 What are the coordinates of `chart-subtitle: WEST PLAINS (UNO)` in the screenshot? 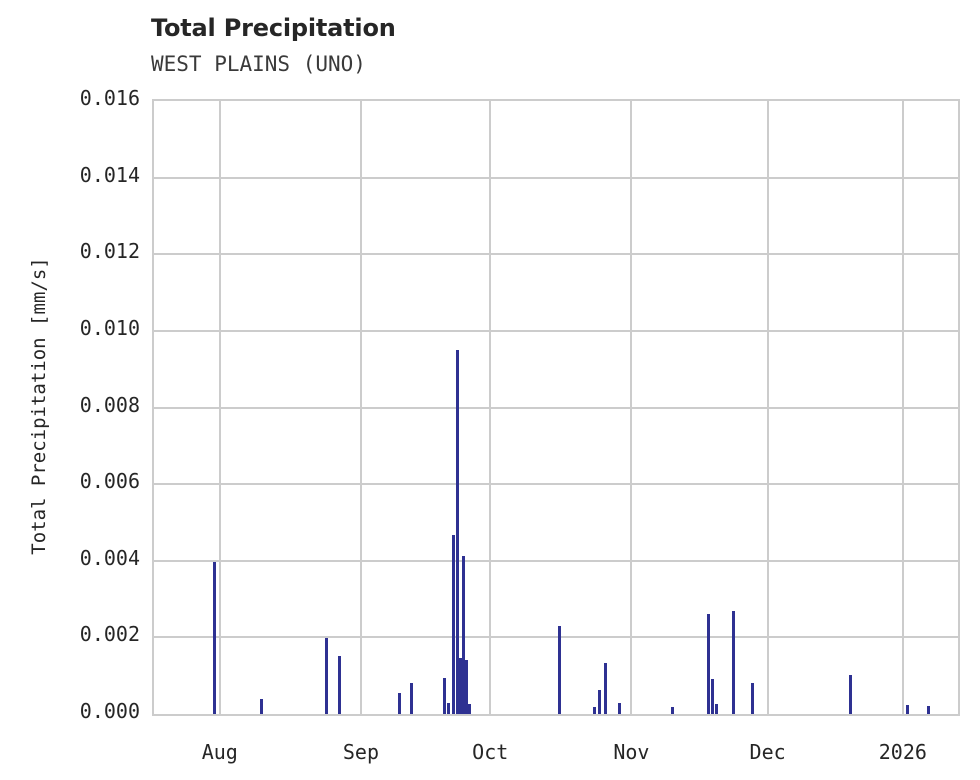 It's located at (258, 64).